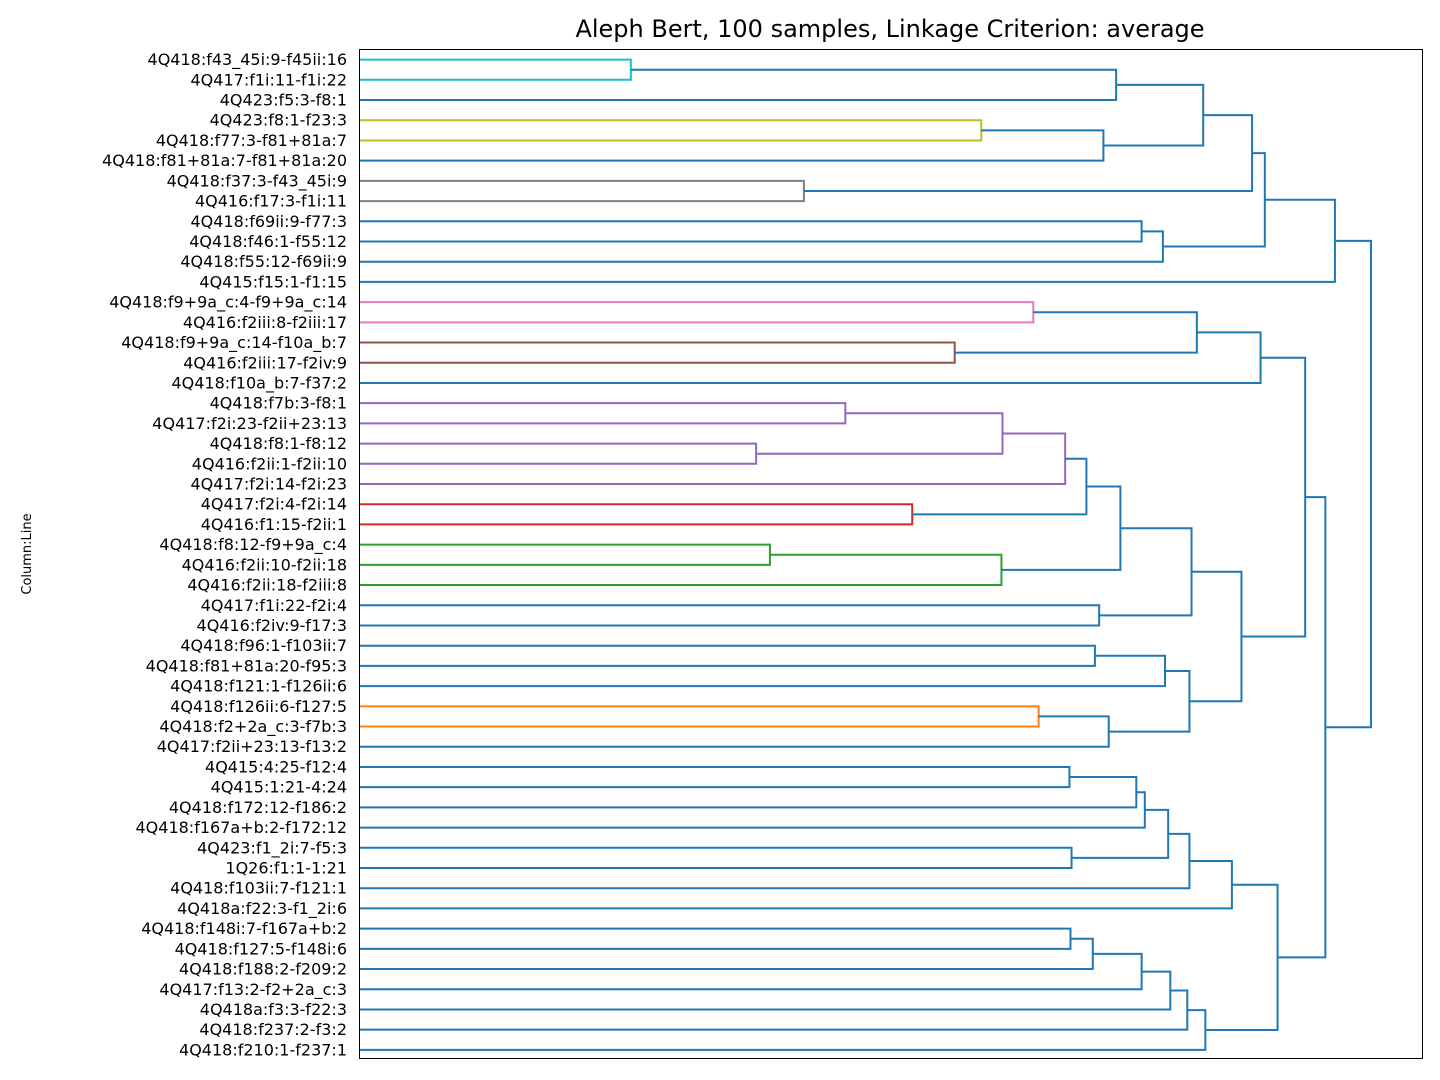 Image resolution: width=1440 pixels, height=1080 pixels. What do you see at coordinates (272, 625) in the screenshot?
I see `leaf-label: 4Q416:f2iv:9-f17:3` at bounding box center [272, 625].